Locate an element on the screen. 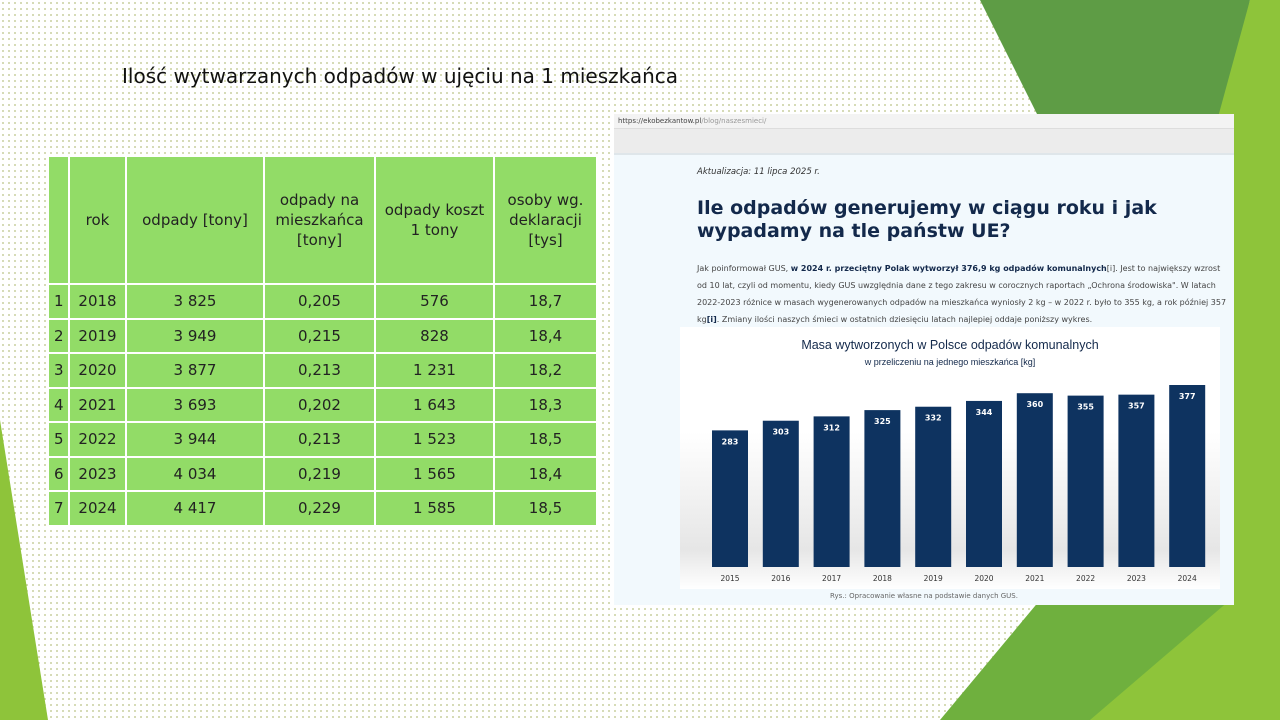  bar-2015 is located at coordinates (730, 498).